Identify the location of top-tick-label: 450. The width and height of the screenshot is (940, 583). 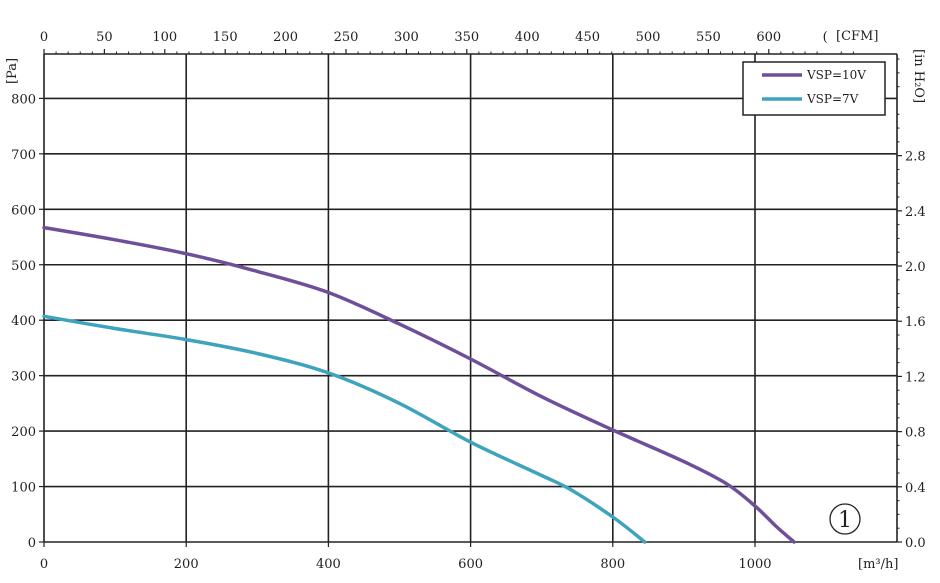
(587, 37).